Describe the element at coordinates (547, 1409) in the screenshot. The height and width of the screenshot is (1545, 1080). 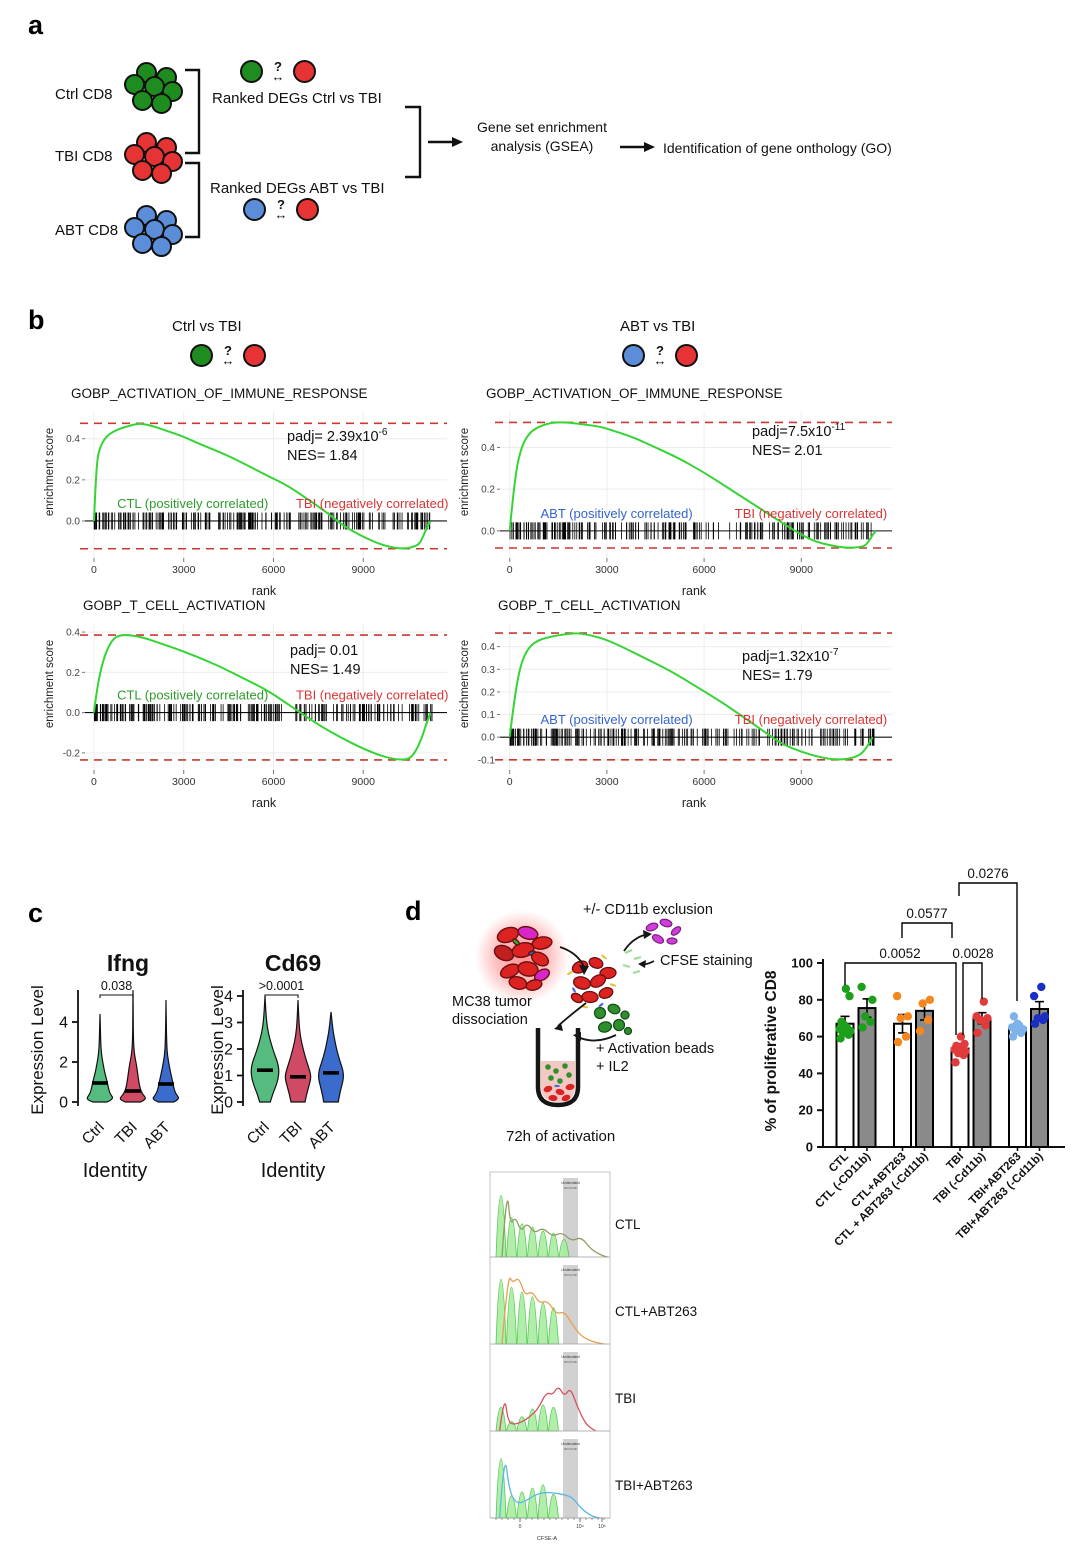
I see `histogram-TBI` at that location.